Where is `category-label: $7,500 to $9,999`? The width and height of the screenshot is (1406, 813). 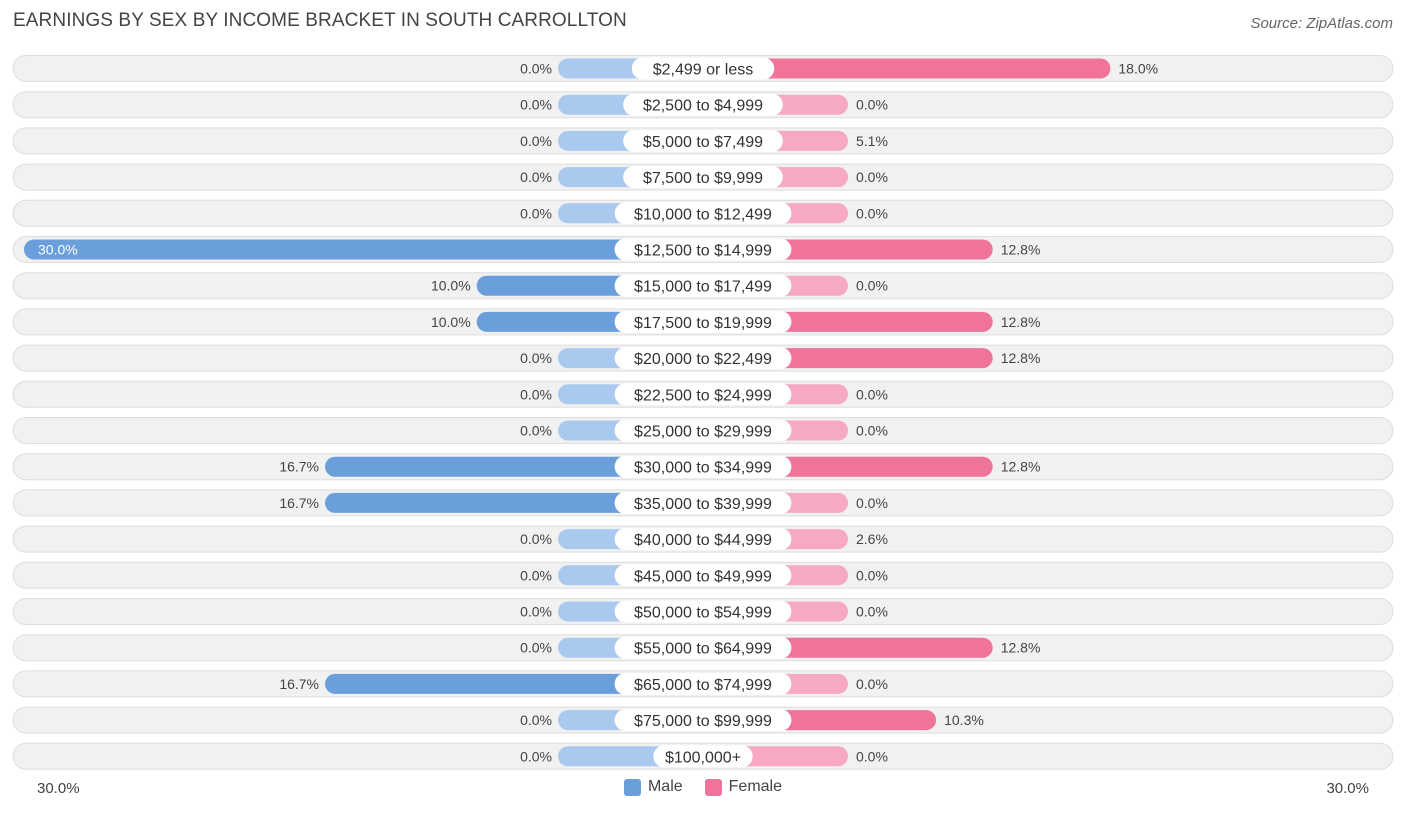
category-label: $7,500 to $9,999 is located at coordinates (703, 178).